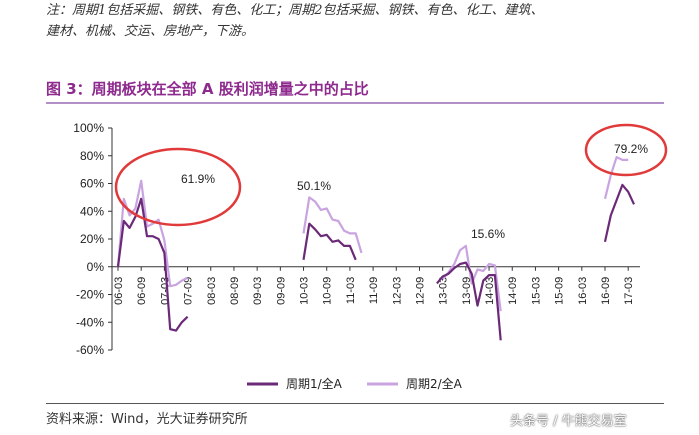 This screenshot has height=435, width=699. Describe the element at coordinates (295, 10) in the screenshot. I see `note-line-1: 注：周期1包括采掘、钢铁、有色、化工；周期2包括采掘、钢铁、有色、化工、建筑、` at that location.